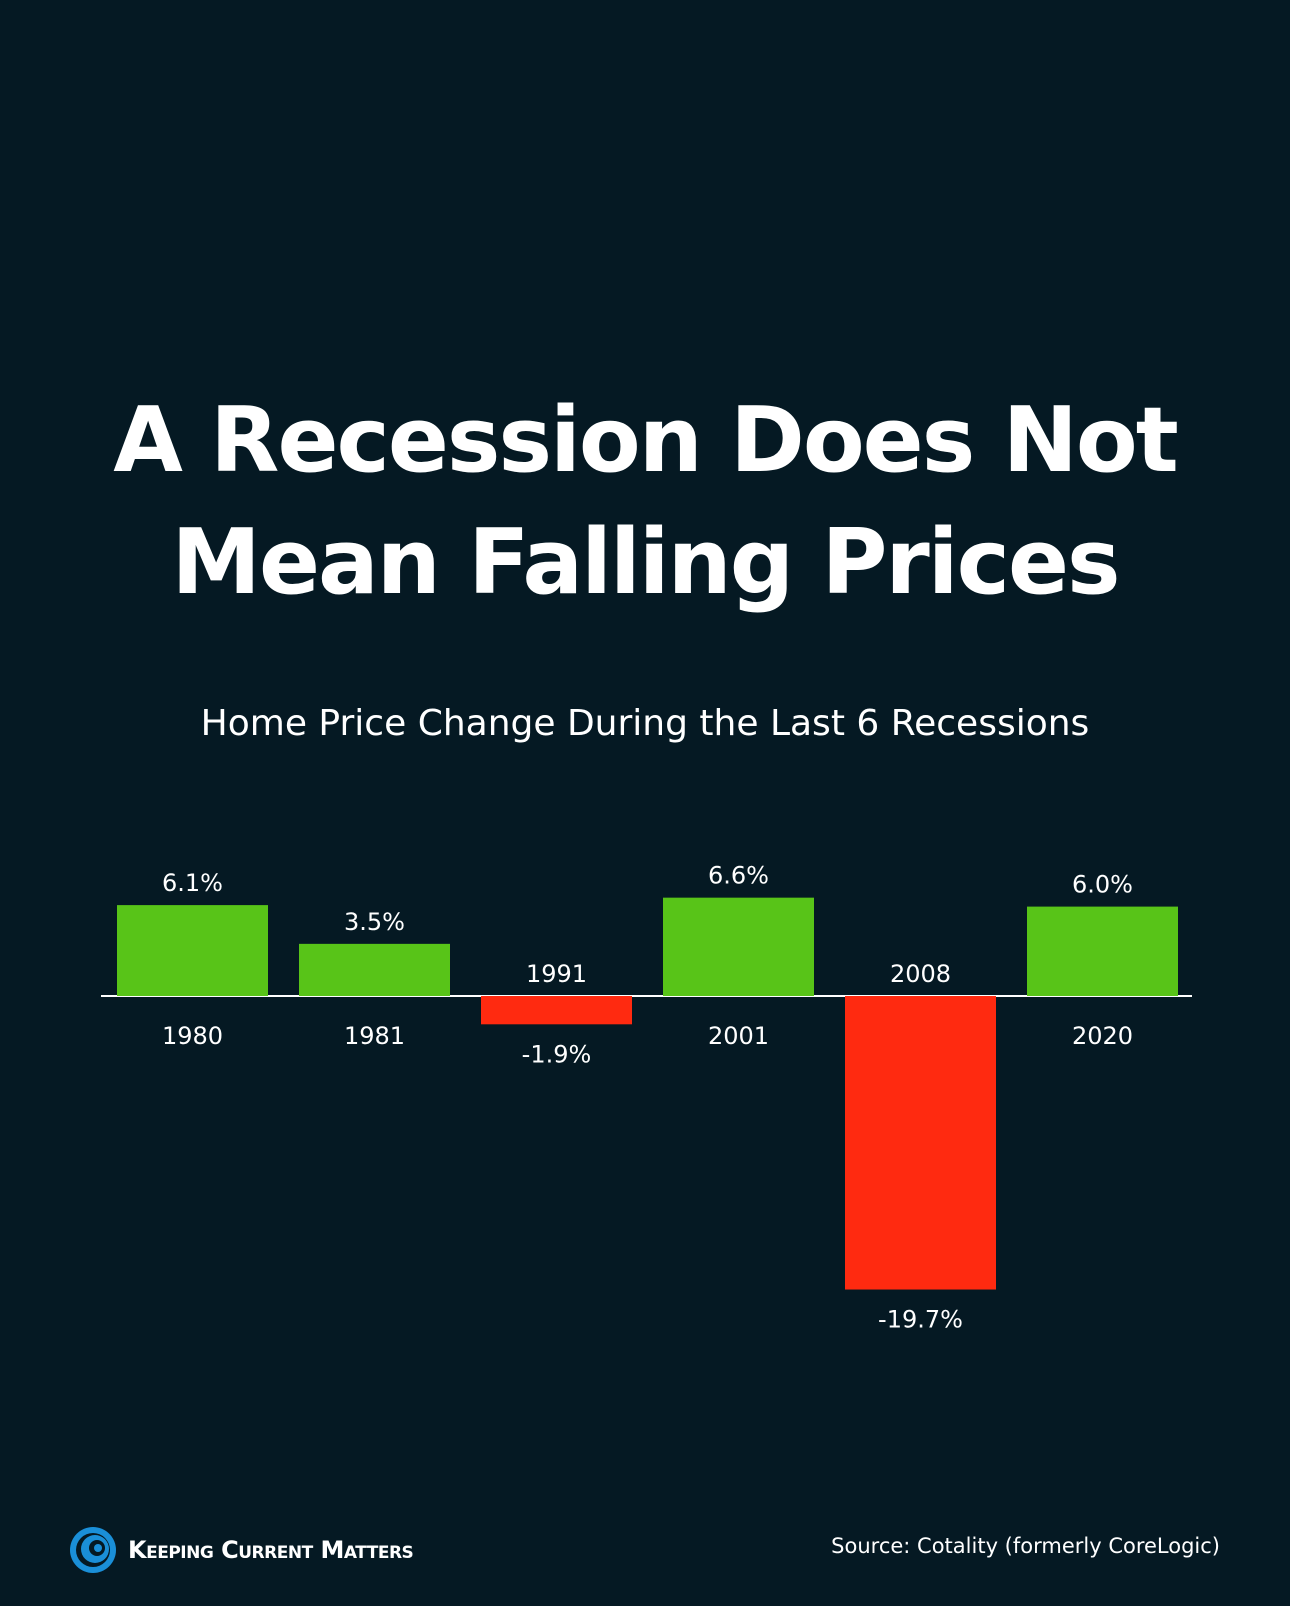 This screenshot has width=1290, height=1606. Describe the element at coordinates (93, 1550) in the screenshot. I see `swirl-logo-icon` at that location.